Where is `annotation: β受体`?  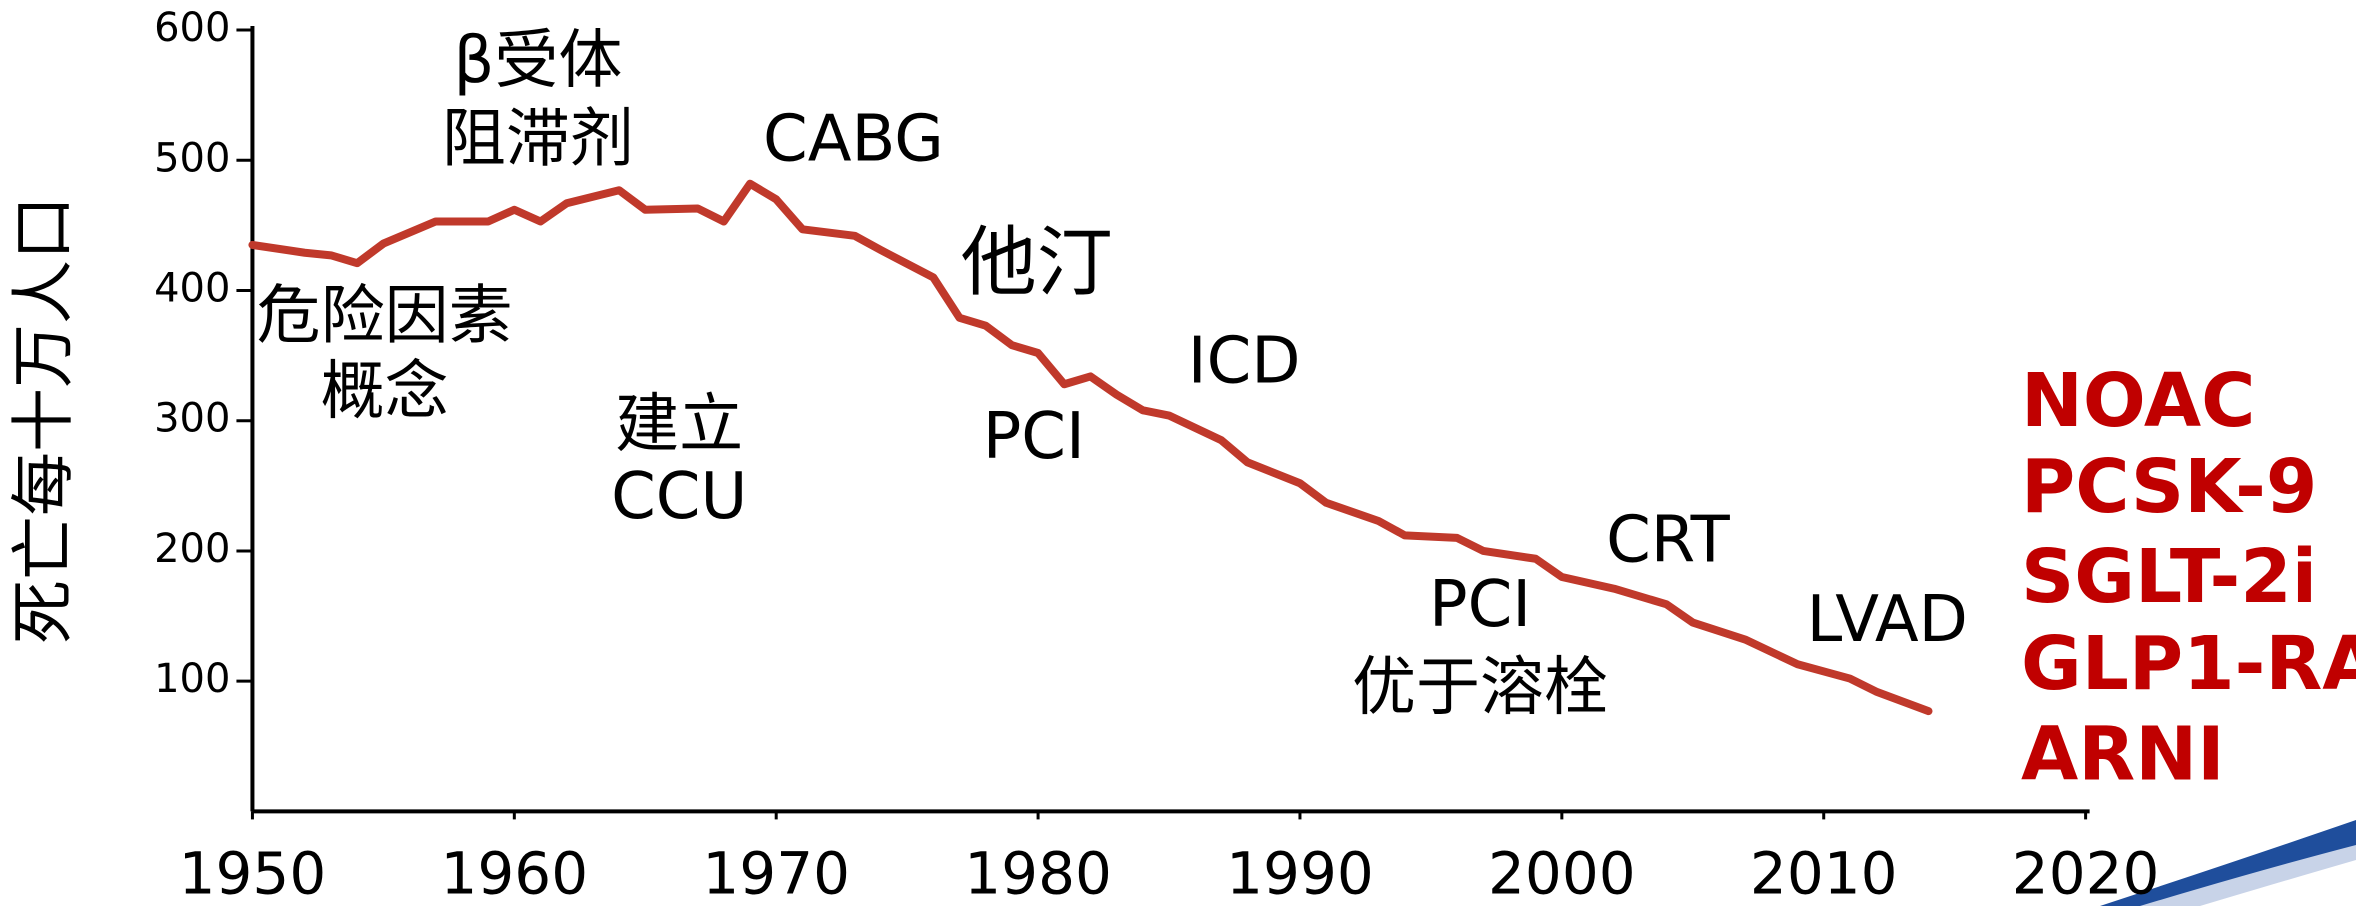
annotation: β受体 is located at coordinates (538, 61).